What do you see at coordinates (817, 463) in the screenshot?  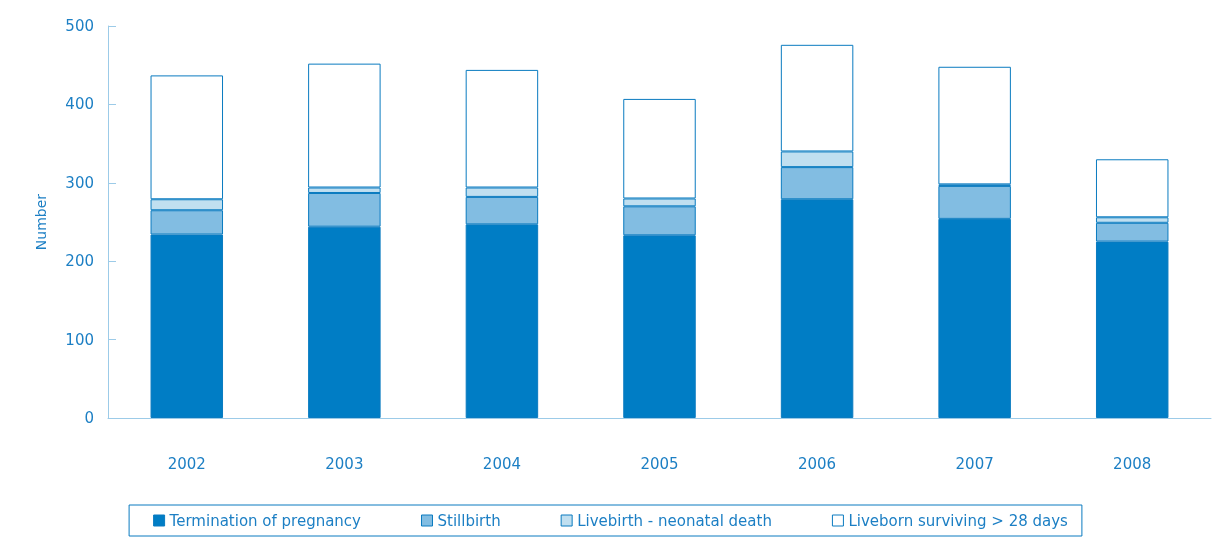 I see `x-tick-label: 2006` at bounding box center [817, 463].